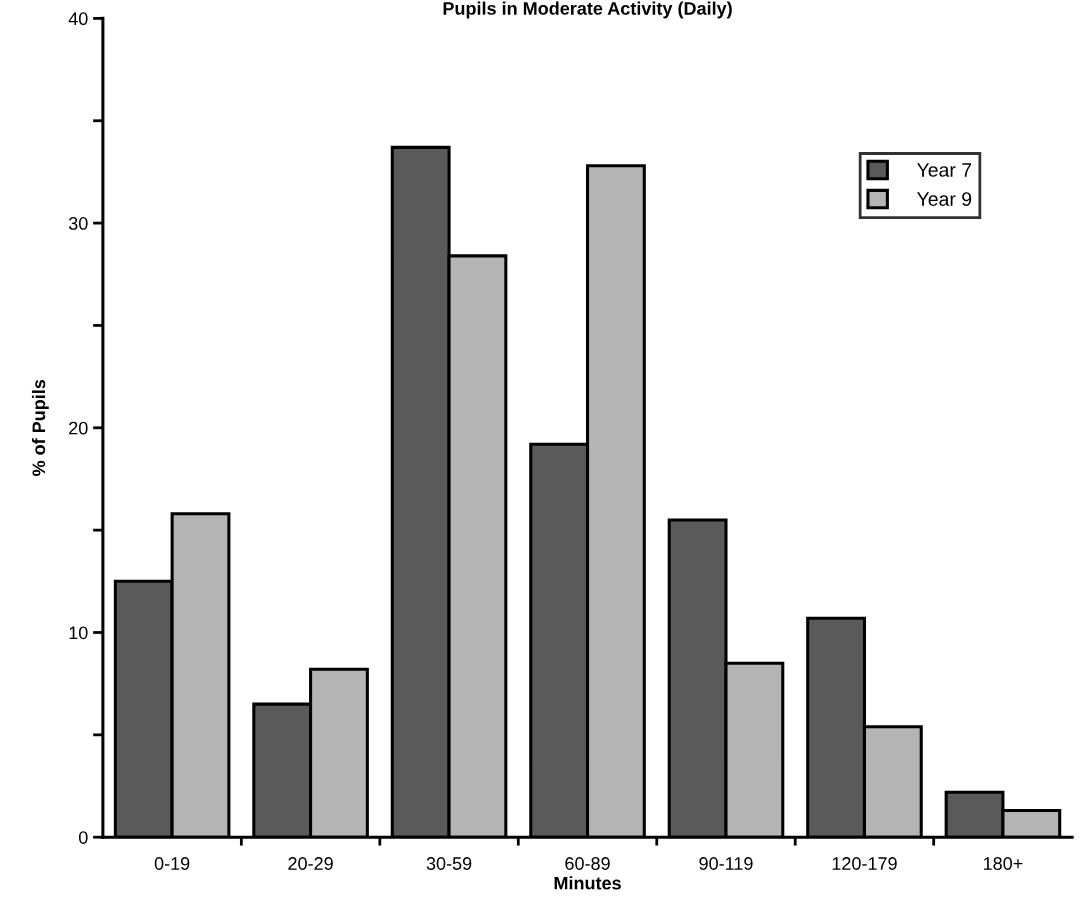  I want to click on y-tick-label: 40, so click(78, 19).